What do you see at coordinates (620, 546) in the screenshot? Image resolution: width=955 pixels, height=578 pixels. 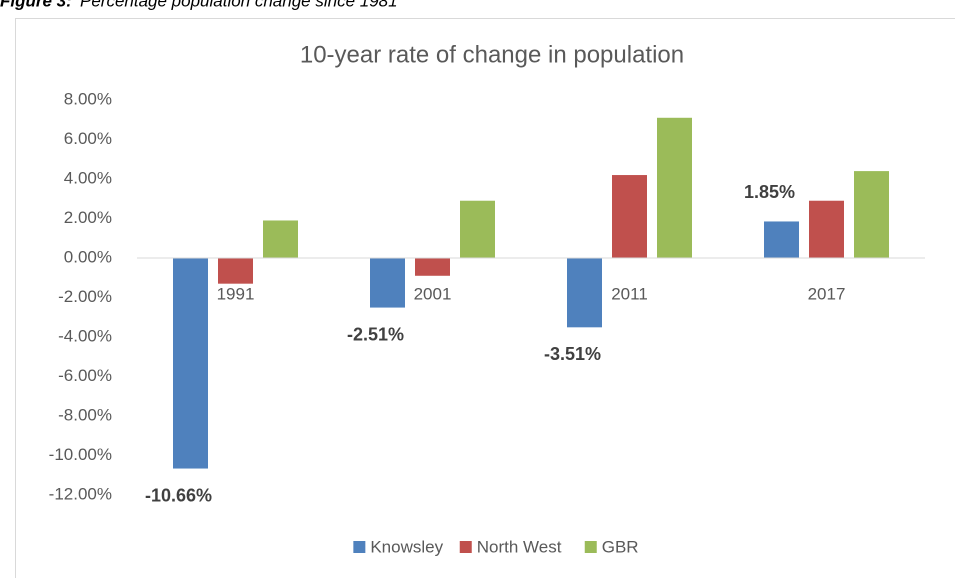 I see `legend-label: GBR` at bounding box center [620, 546].